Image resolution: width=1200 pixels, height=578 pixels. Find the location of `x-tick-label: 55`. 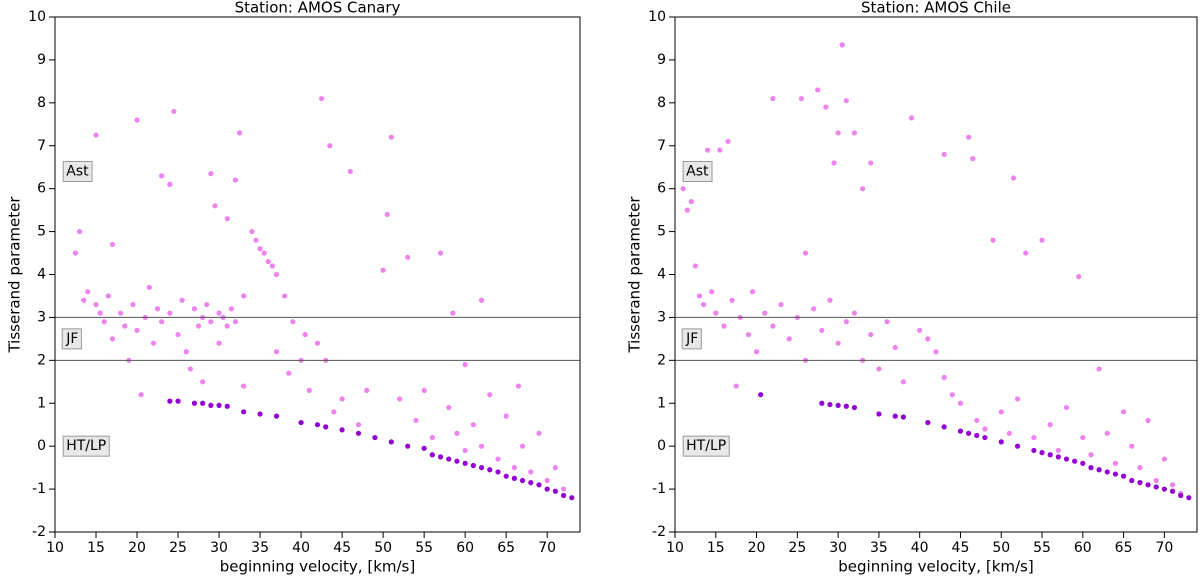

x-tick-label: 55 is located at coordinates (1042, 548).